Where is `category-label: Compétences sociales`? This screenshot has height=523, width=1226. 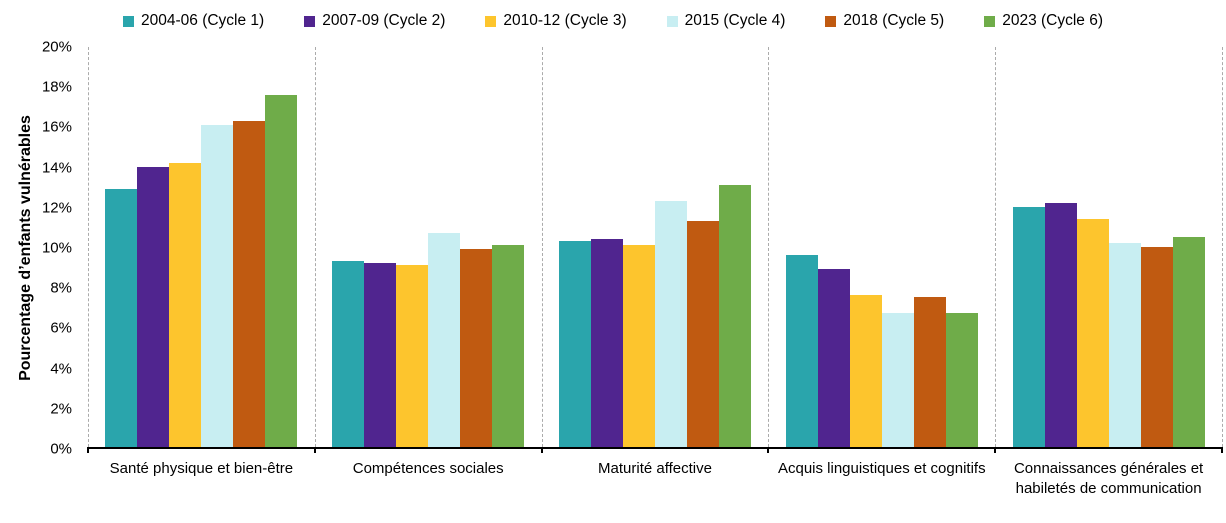 category-label: Compétences sociales is located at coordinates (428, 468).